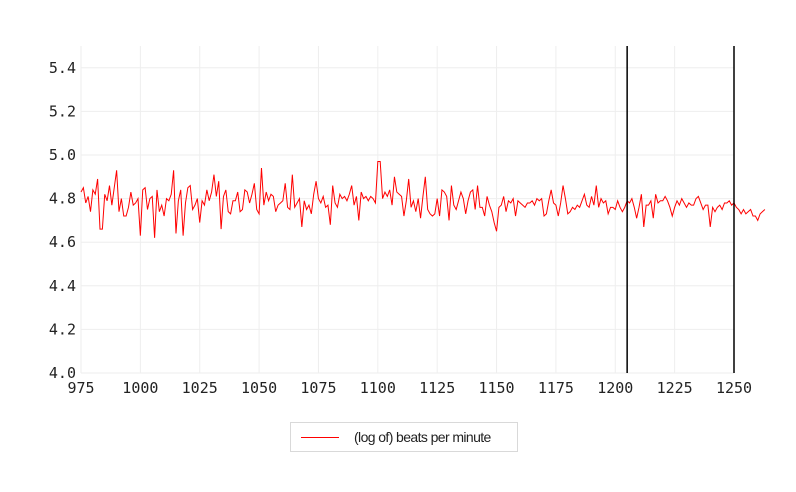 The width and height of the screenshot is (796, 492). What do you see at coordinates (62, 242) in the screenshot?
I see `y-tick-label: 4.6` at bounding box center [62, 242].